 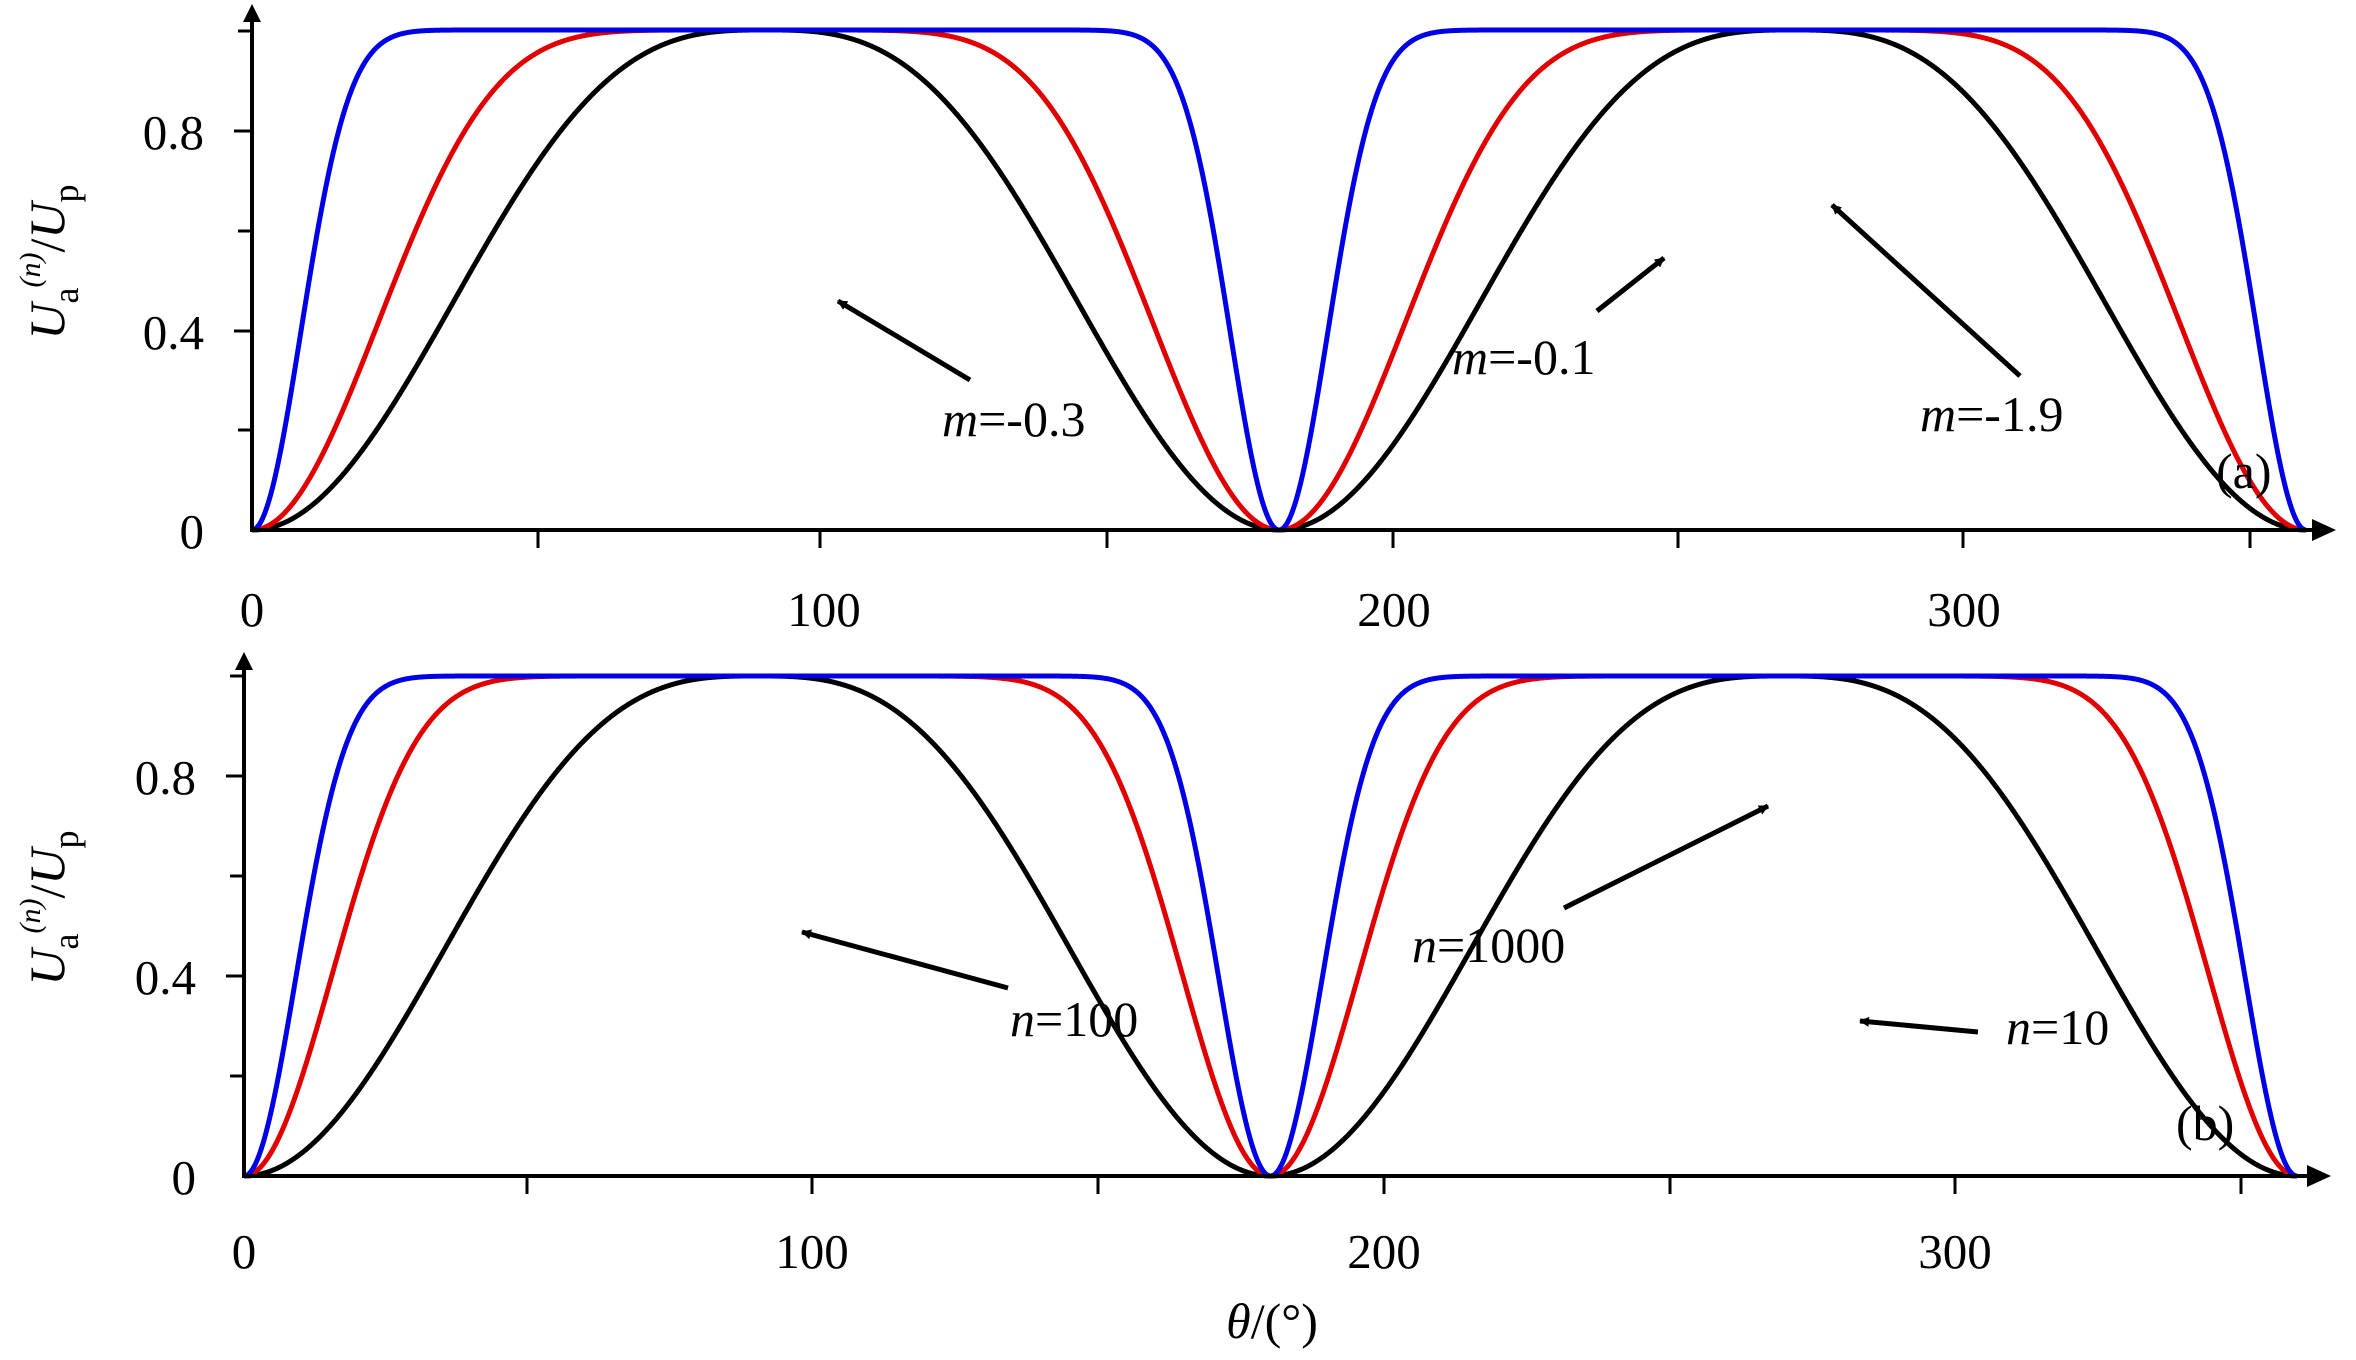 I want to click on panel-b-x-ticks, so click(x=1384, y=1185).